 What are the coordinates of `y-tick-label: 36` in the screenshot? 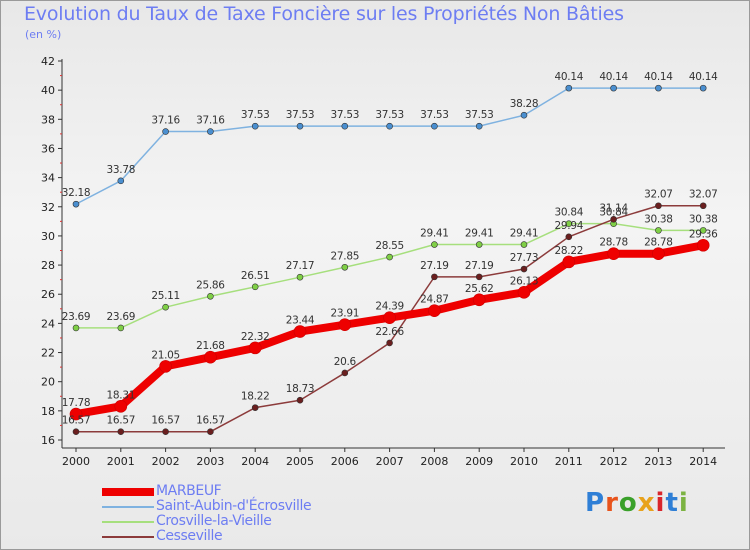 It's located at (48, 148).